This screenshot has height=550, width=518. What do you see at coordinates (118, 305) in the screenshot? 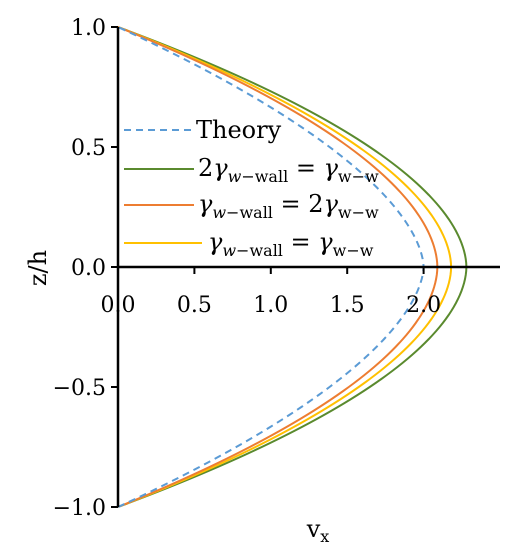
I see `x-tick-label-0: 0.0` at bounding box center [118, 305].